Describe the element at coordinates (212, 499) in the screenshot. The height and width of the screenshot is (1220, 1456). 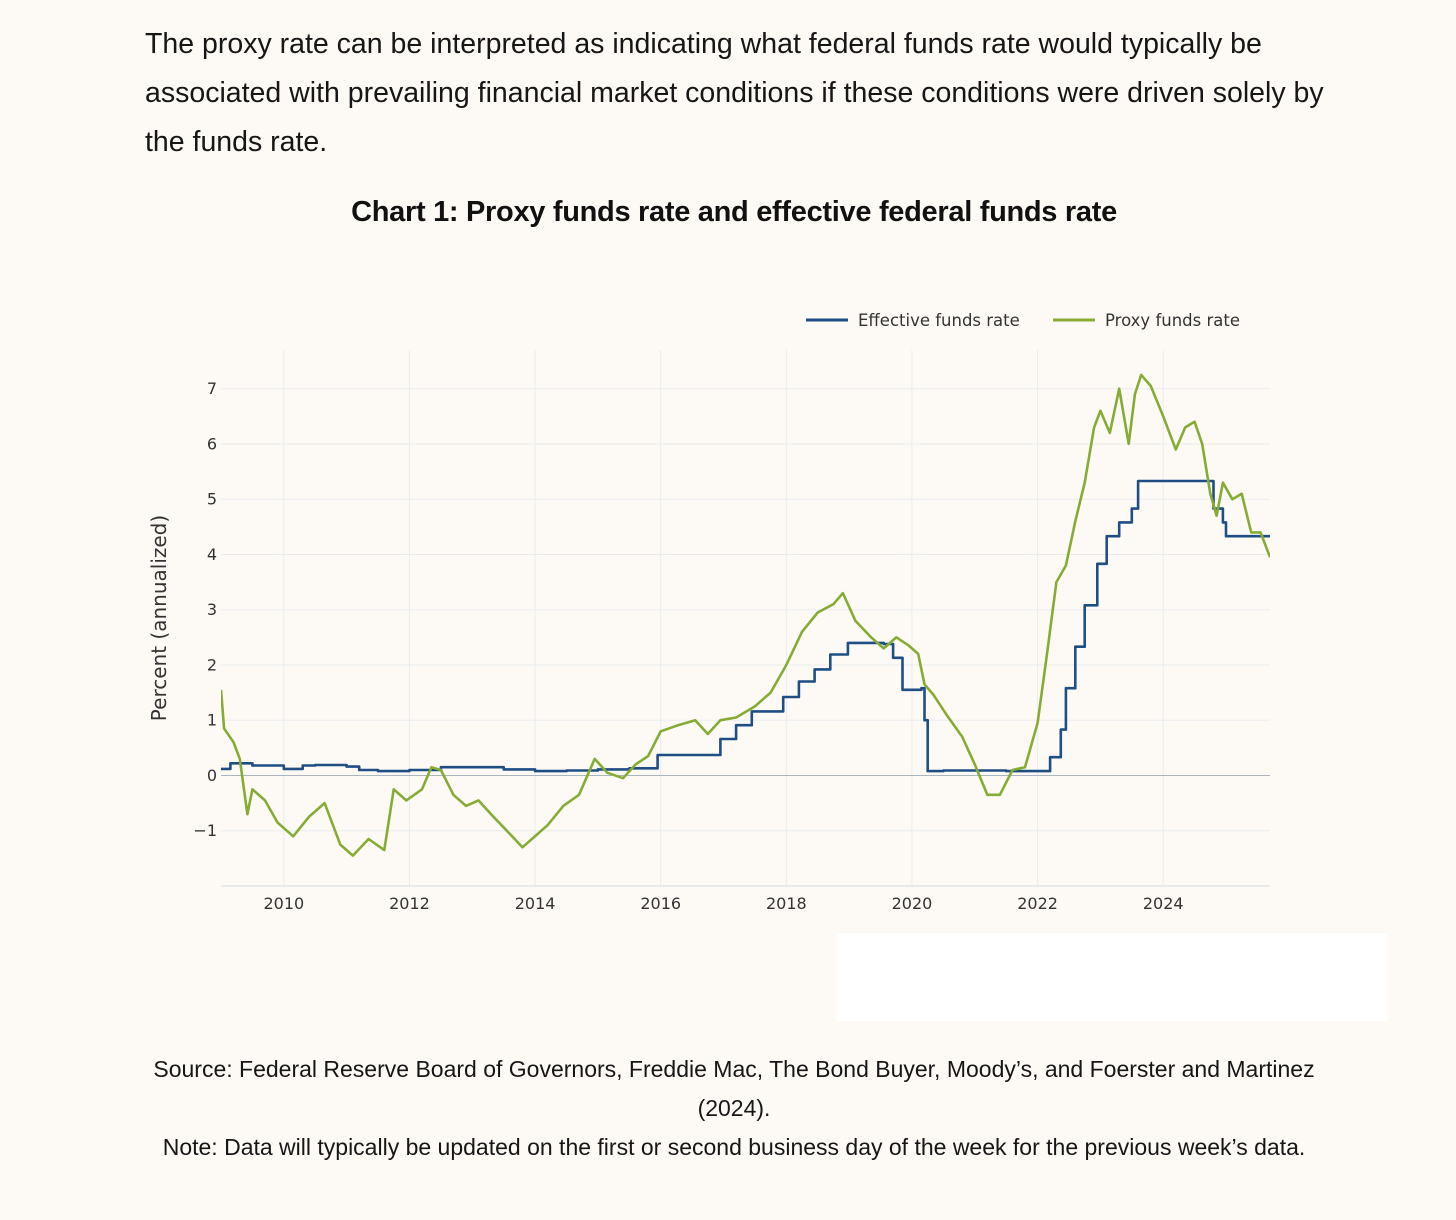
I see `y-tick-label: 5` at that location.